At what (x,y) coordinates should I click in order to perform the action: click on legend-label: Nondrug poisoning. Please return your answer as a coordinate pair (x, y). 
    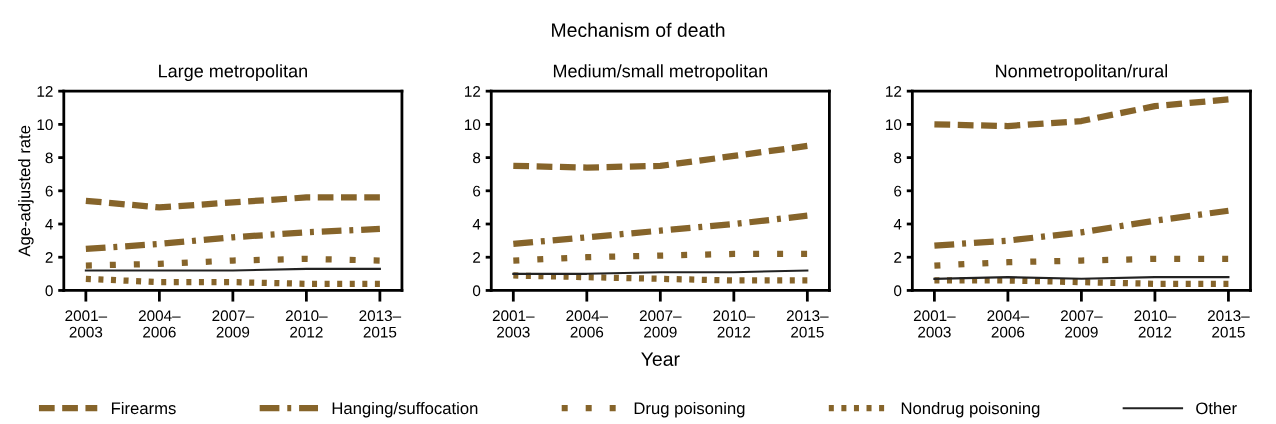
    Looking at the image, I should click on (970, 409).